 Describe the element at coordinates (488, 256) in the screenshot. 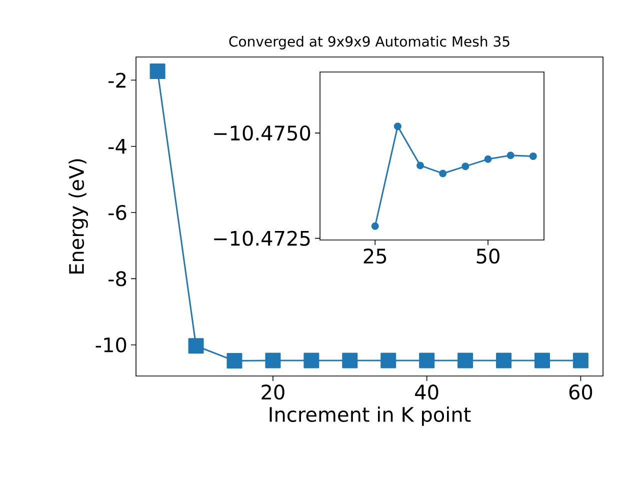

I see `x-tick-label: 50` at that location.